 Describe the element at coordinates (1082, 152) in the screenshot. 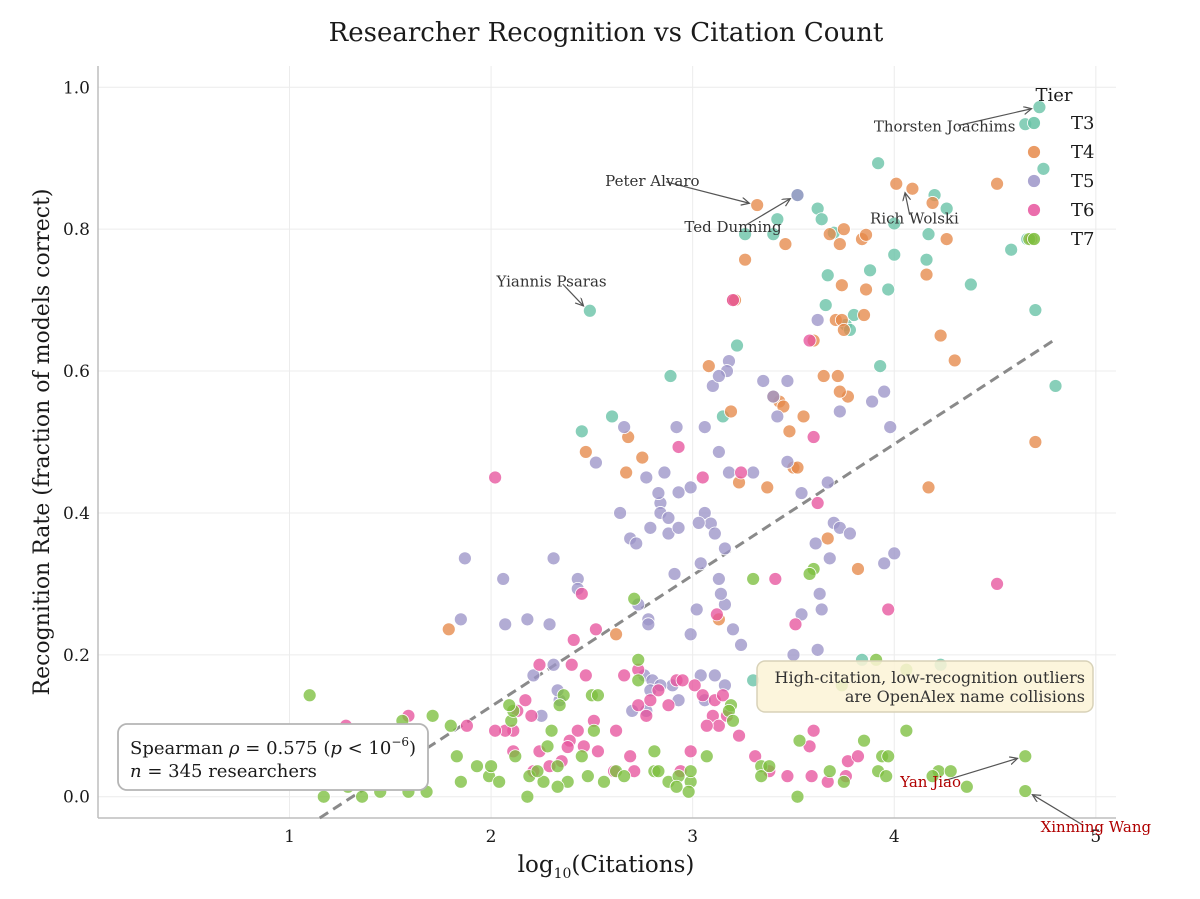

I see `legend-label-t4: T4` at that location.